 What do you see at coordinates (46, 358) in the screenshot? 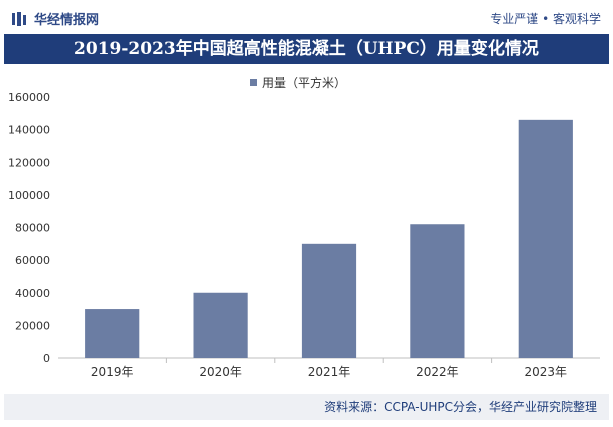
I see `y-tick-label: 0` at bounding box center [46, 358].